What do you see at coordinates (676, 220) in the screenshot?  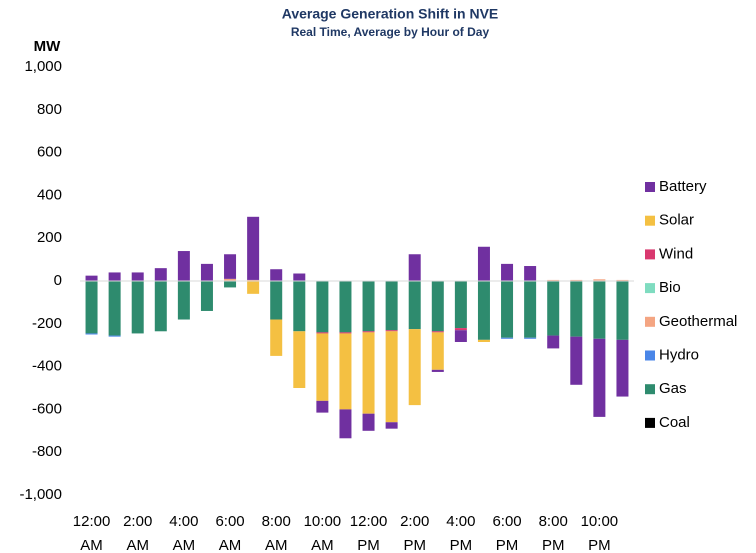 I see `legend-label: Solar` at bounding box center [676, 220].